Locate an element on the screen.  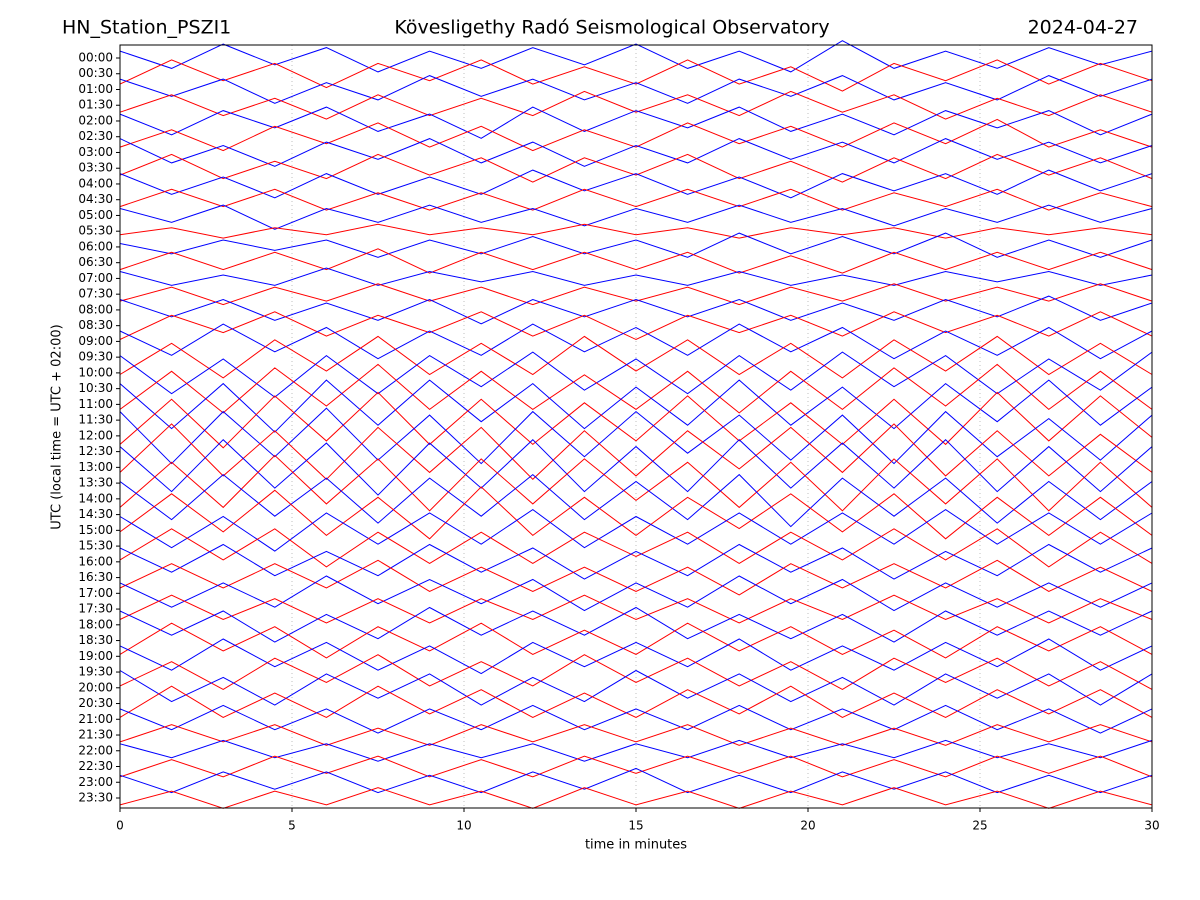
y-tick-label: 20:30 is located at coordinates (95, 703).